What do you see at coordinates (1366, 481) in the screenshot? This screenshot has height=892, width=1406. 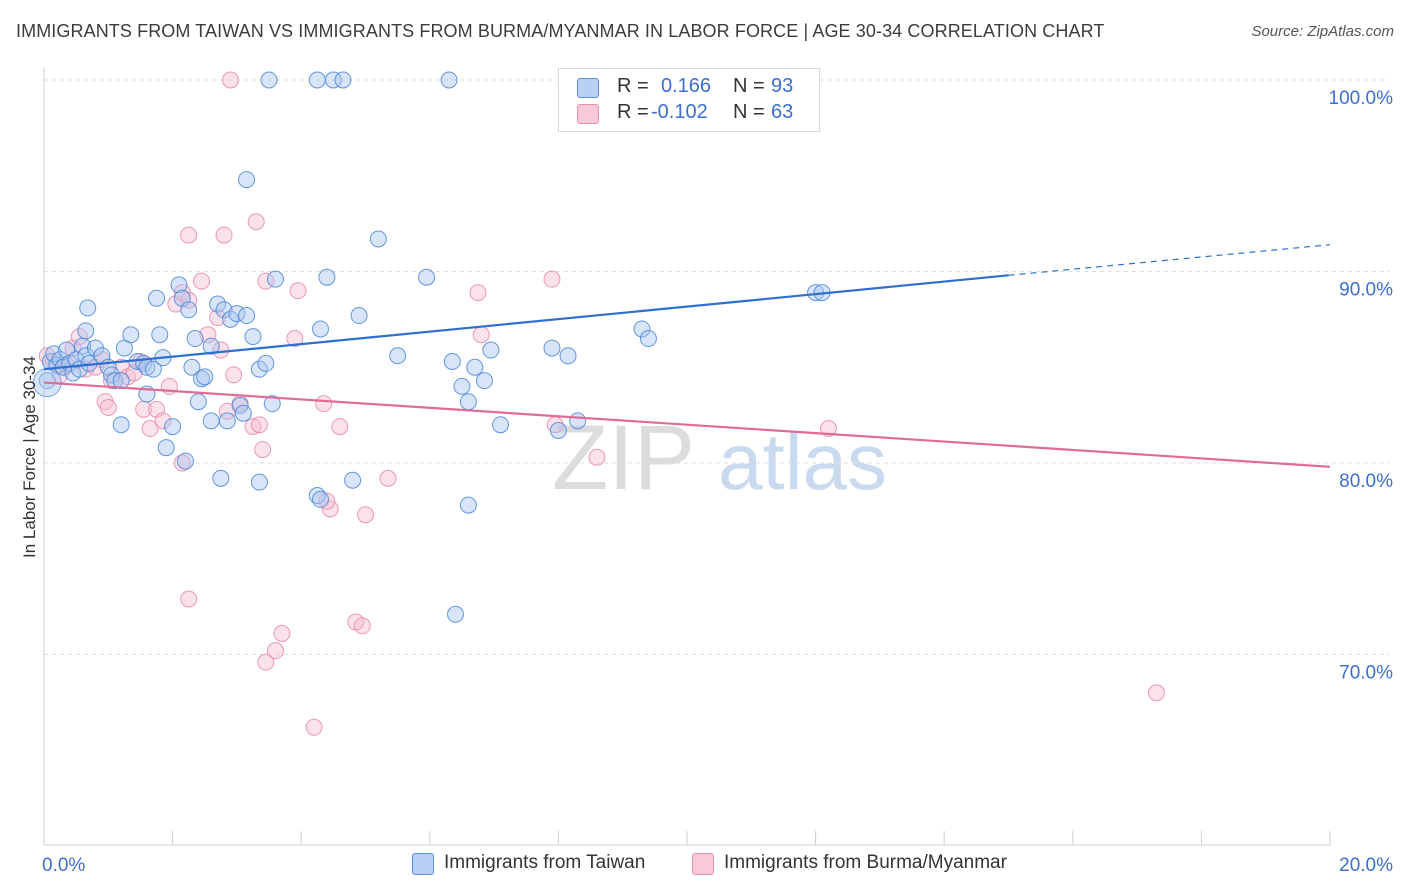 I see `y-tick-label: 80.0%` at bounding box center [1366, 481].